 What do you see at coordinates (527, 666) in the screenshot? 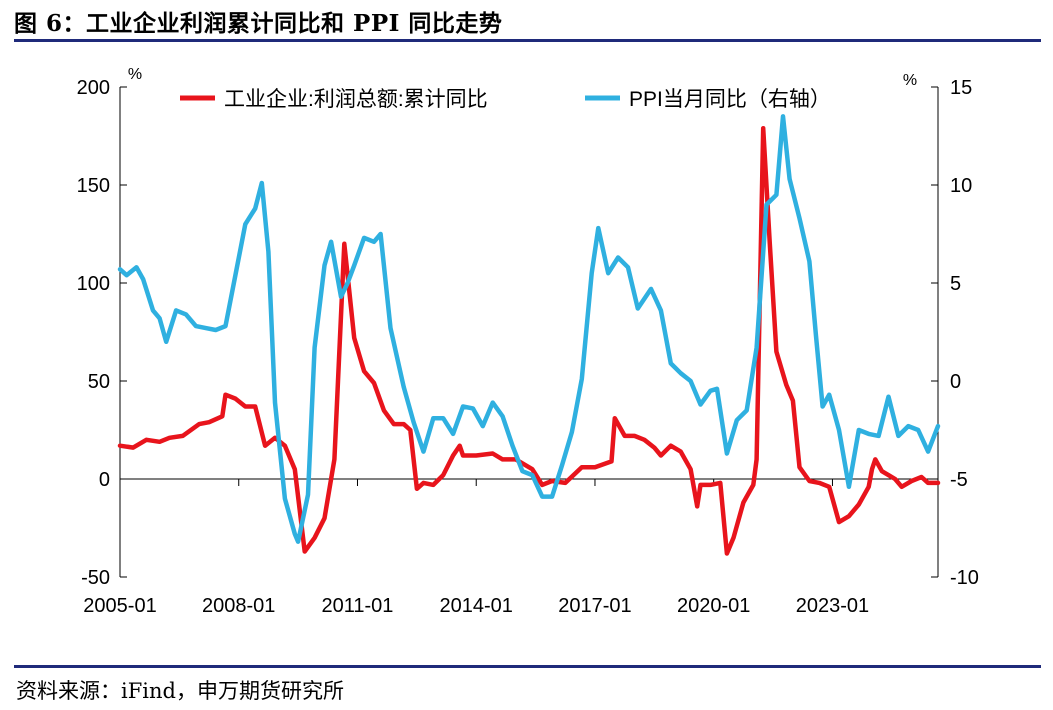
I see `footer-rule` at bounding box center [527, 666].